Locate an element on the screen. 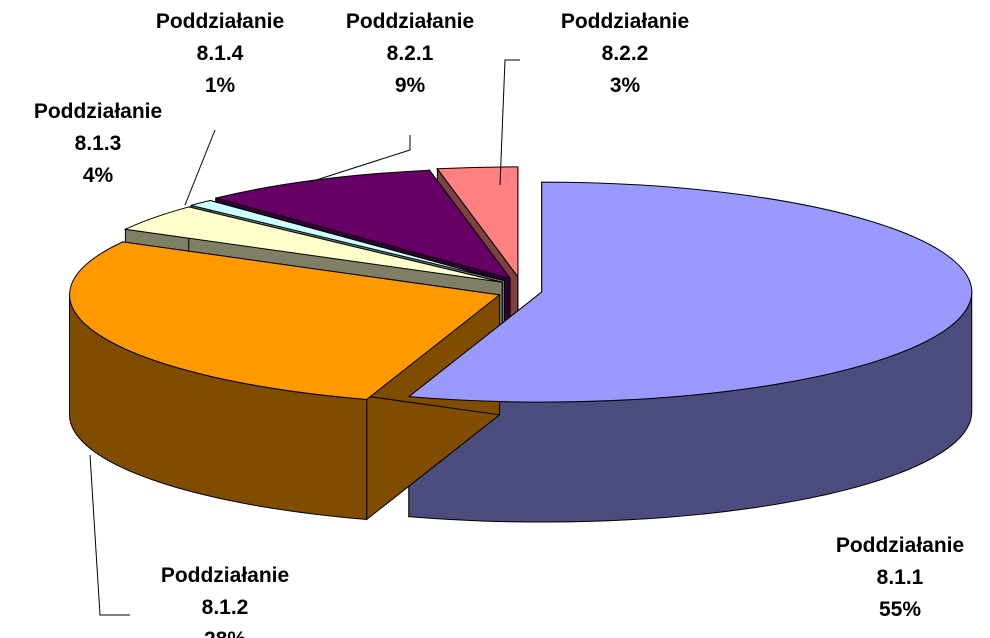  slice-label: Poddziałanie 8.1.4 is located at coordinates (220, 37).